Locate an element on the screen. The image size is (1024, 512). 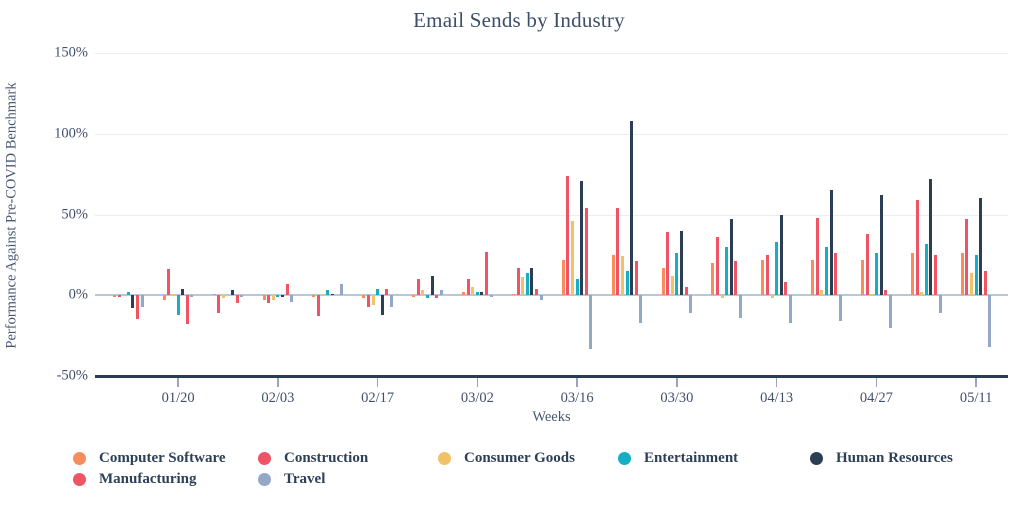
bar-manufacturing-02/17 is located at coordinates (387, 292).